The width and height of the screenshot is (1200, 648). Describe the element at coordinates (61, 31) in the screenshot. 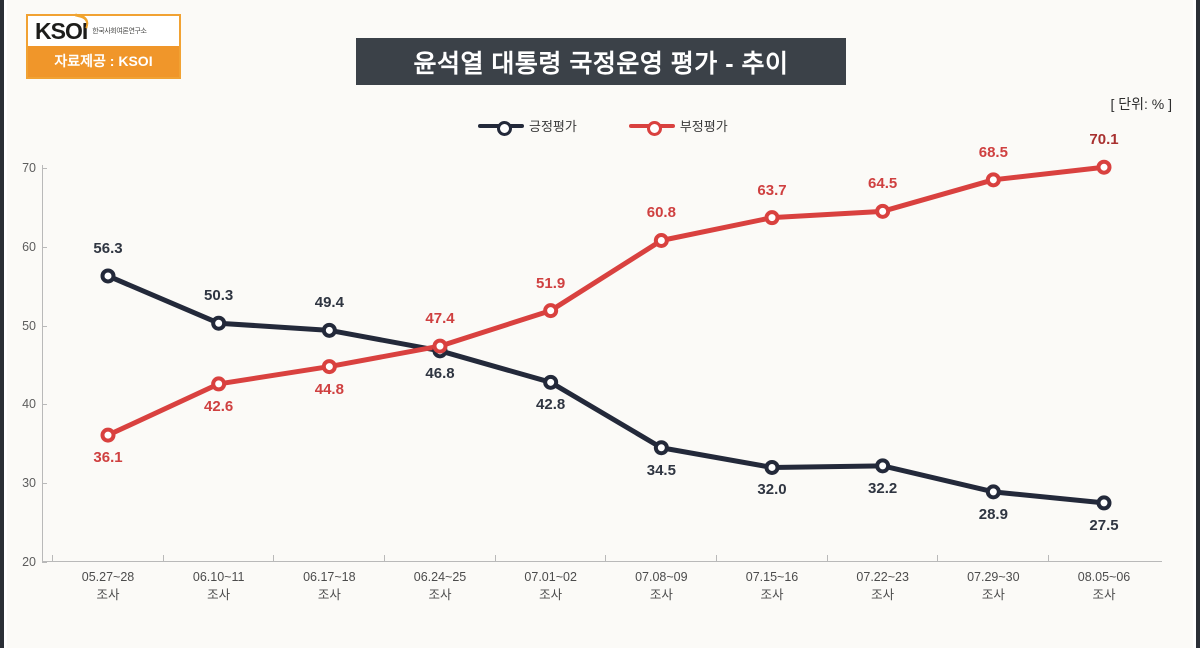

I see `ksoi-wordmark-text: KSOI` at that location.